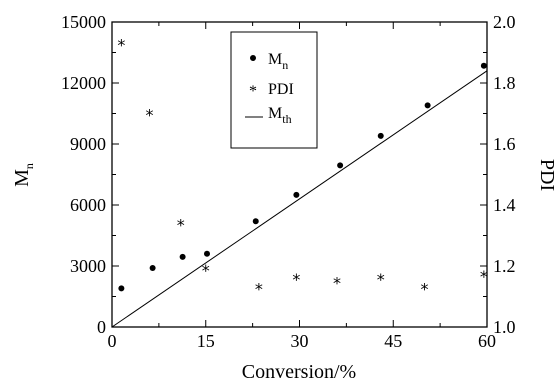 This screenshot has width=554, height=384. I want to click on y-left-tick-label: 6000, so click(88, 205).